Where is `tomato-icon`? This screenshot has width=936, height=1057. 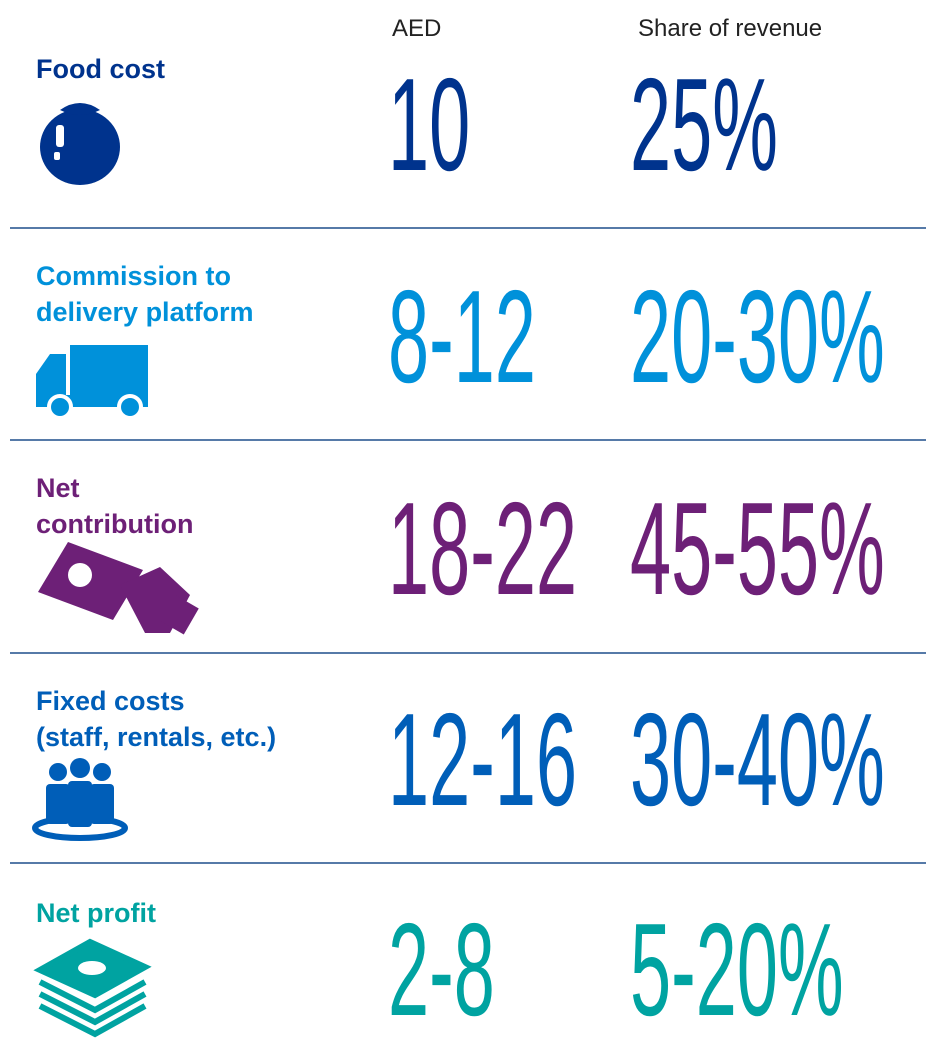 tomato-icon is located at coordinates (80, 144).